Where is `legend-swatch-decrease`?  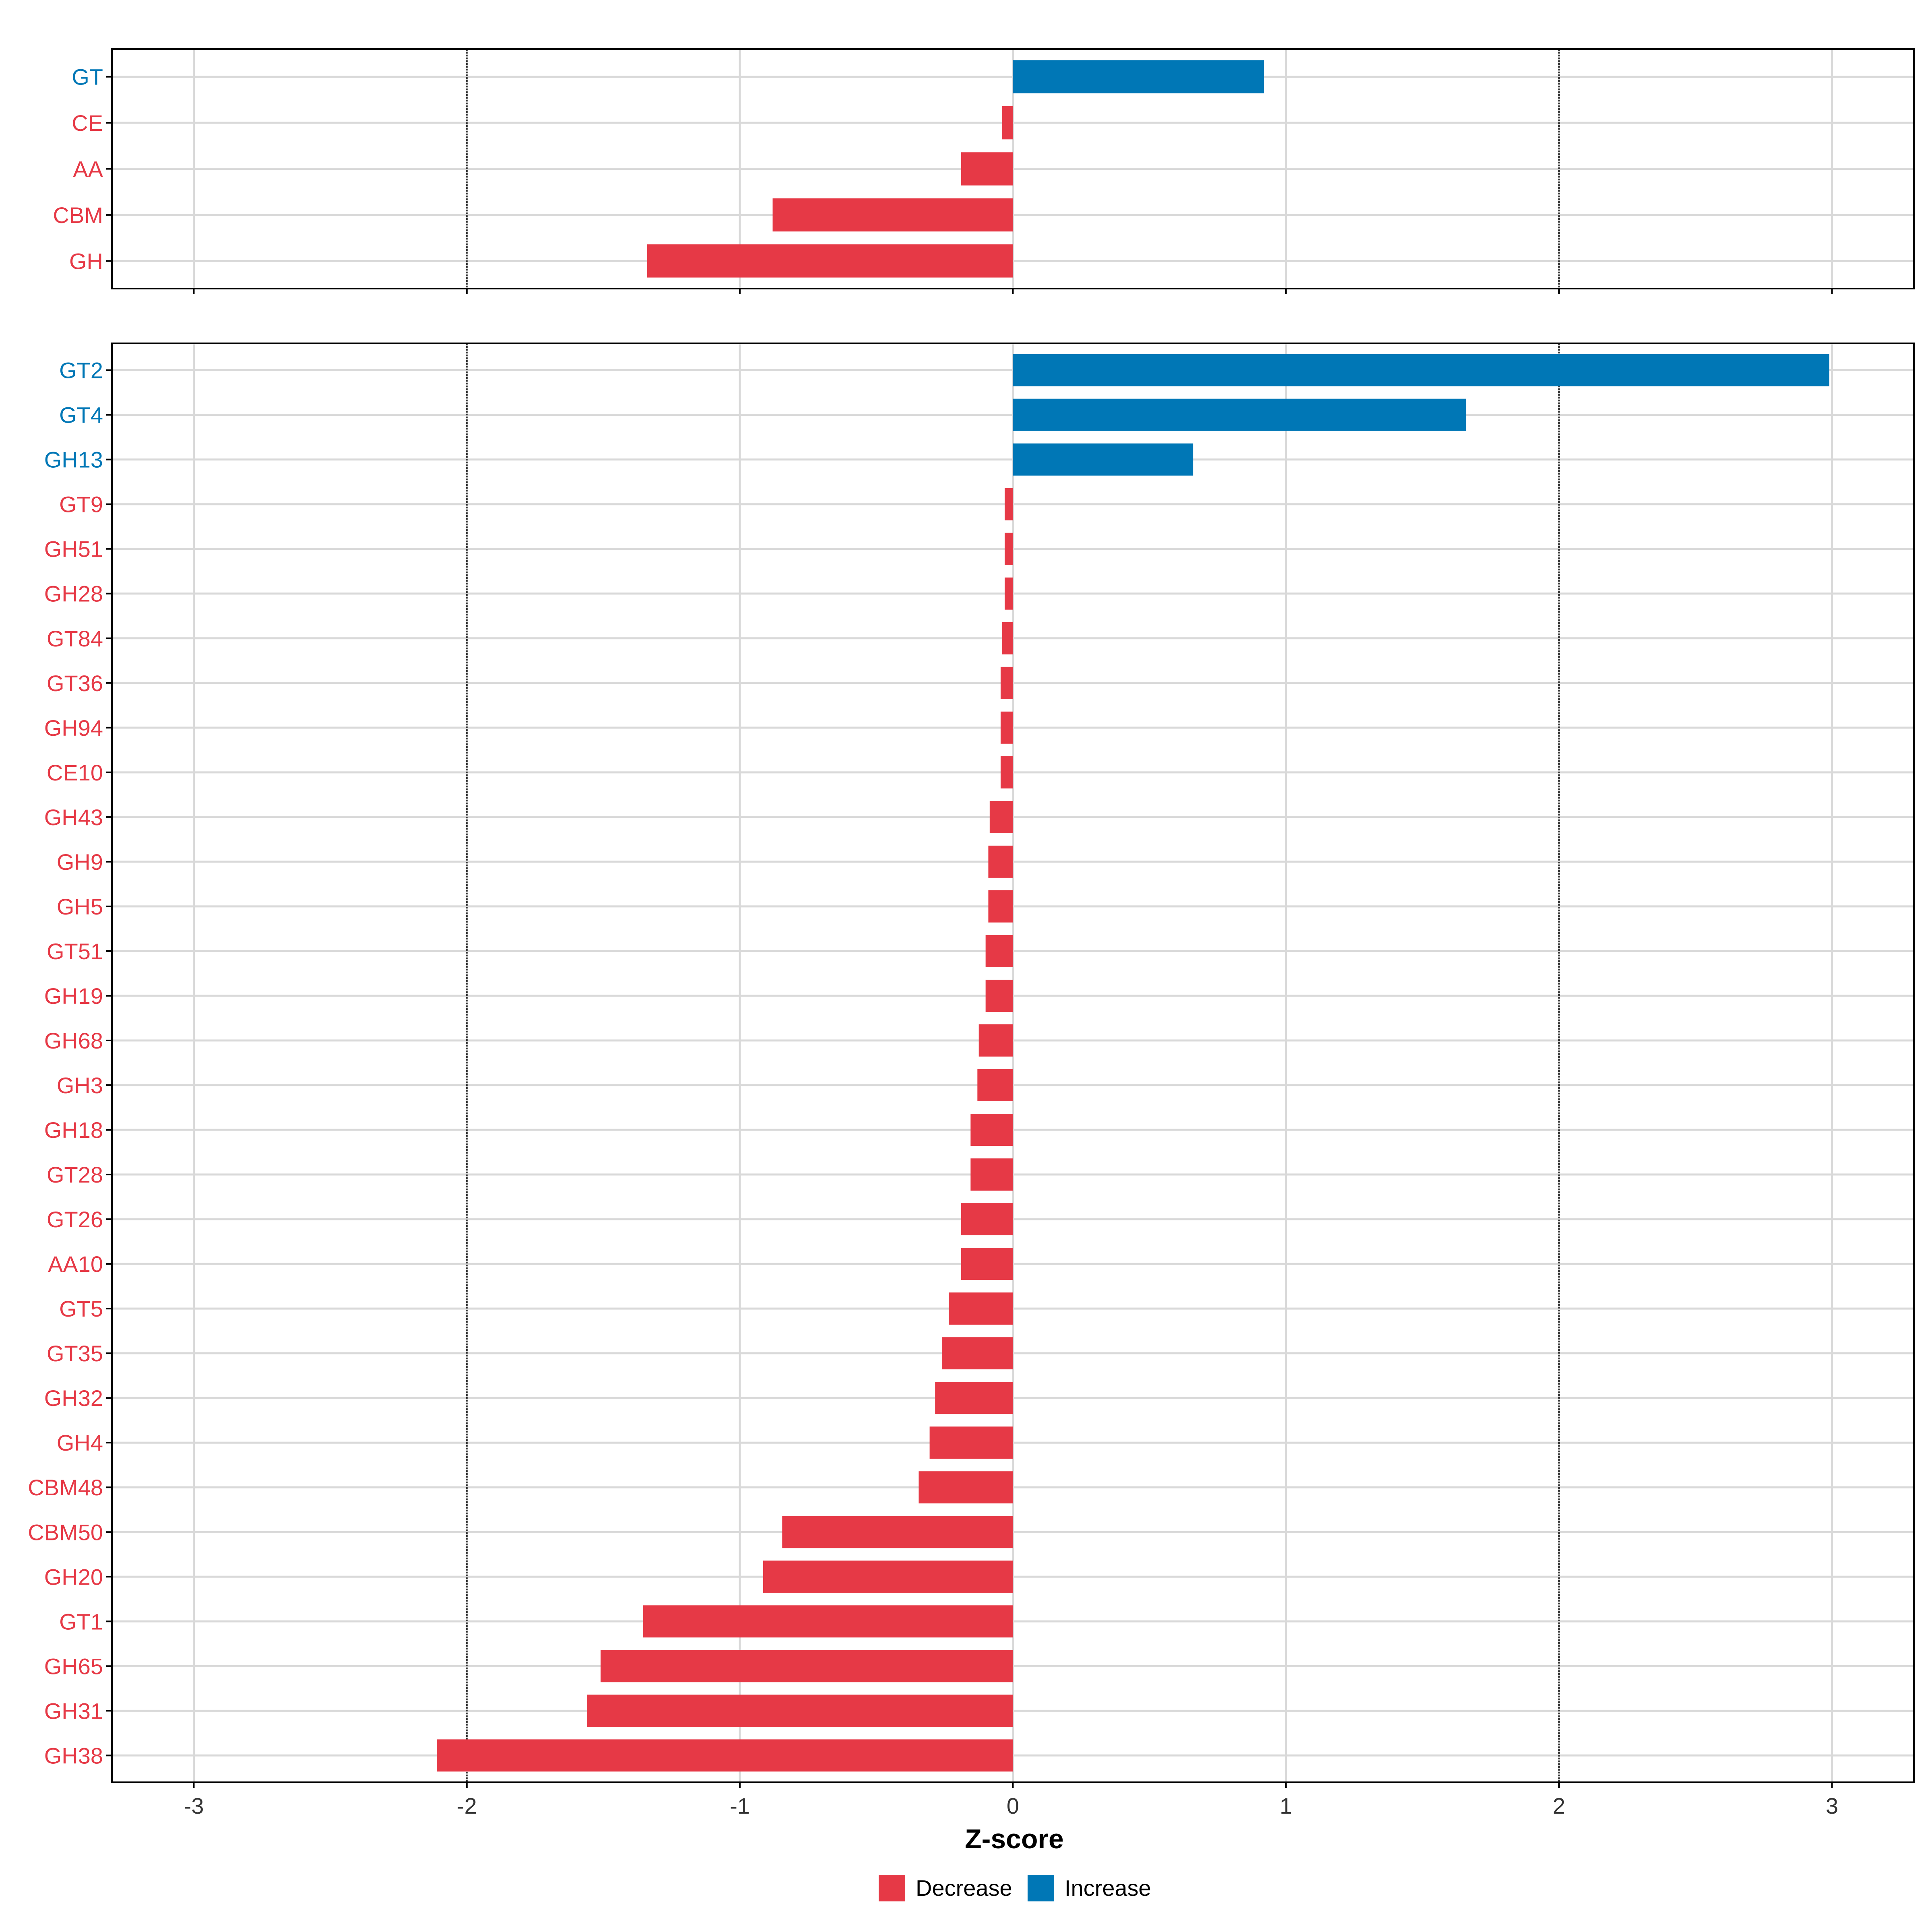 legend-swatch-decrease is located at coordinates (892, 1888).